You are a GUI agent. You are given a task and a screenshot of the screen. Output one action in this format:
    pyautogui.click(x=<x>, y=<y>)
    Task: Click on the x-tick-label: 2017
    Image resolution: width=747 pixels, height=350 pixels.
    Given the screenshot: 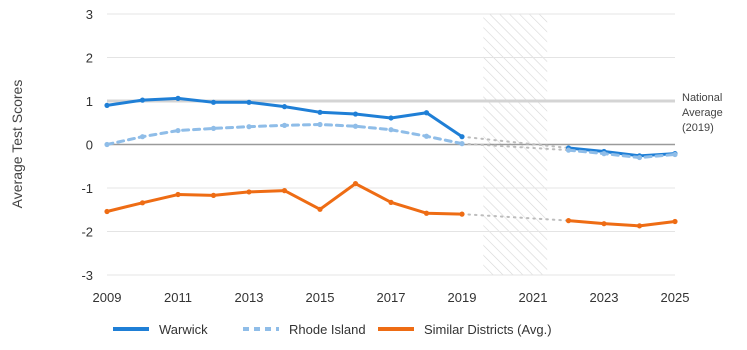 What is the action you would take?
    pyautogui.click(x=391, y=297)
    